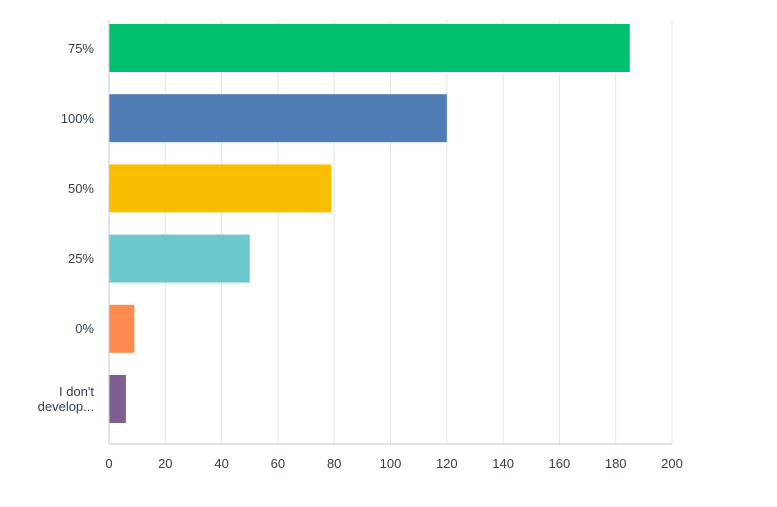 This screenshot has width=777, height=507. Describe the element at coordinates (50, 258) in the screenshot. I see `category-label: 25%` at that location.